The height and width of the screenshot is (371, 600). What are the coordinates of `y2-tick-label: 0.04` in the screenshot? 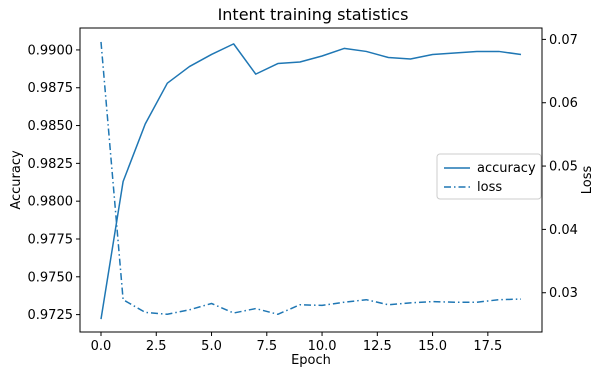 It's located at (563, 230).